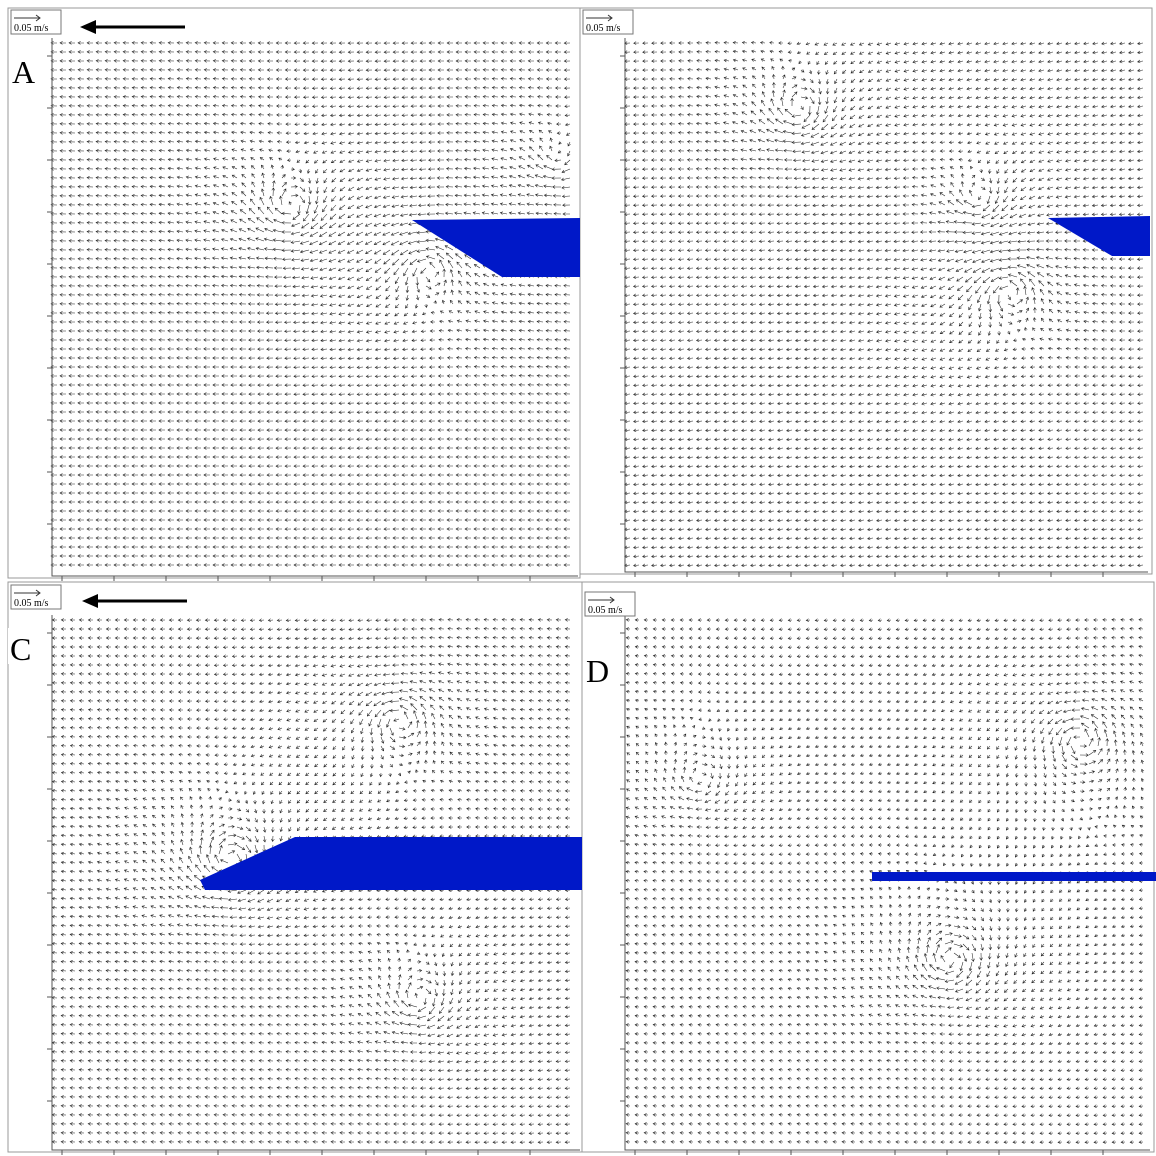  Describe the element at coordinates (20, 649) in the screenshot. I see `panel-letter: C` at that location.